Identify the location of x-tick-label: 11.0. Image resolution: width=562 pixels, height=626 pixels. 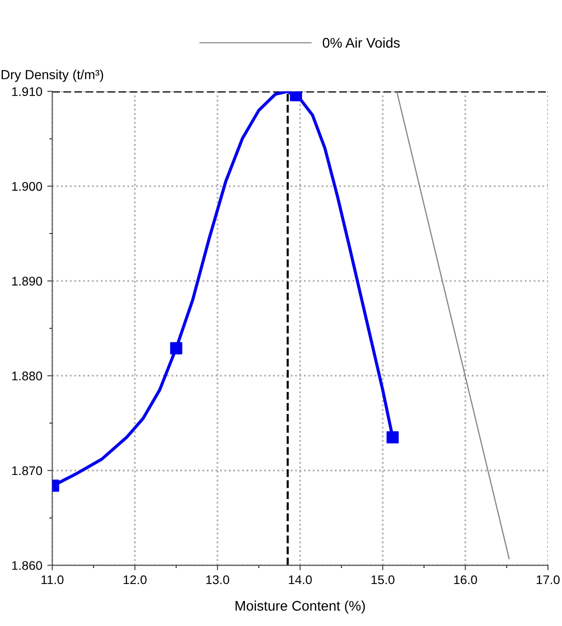
(53, 579).